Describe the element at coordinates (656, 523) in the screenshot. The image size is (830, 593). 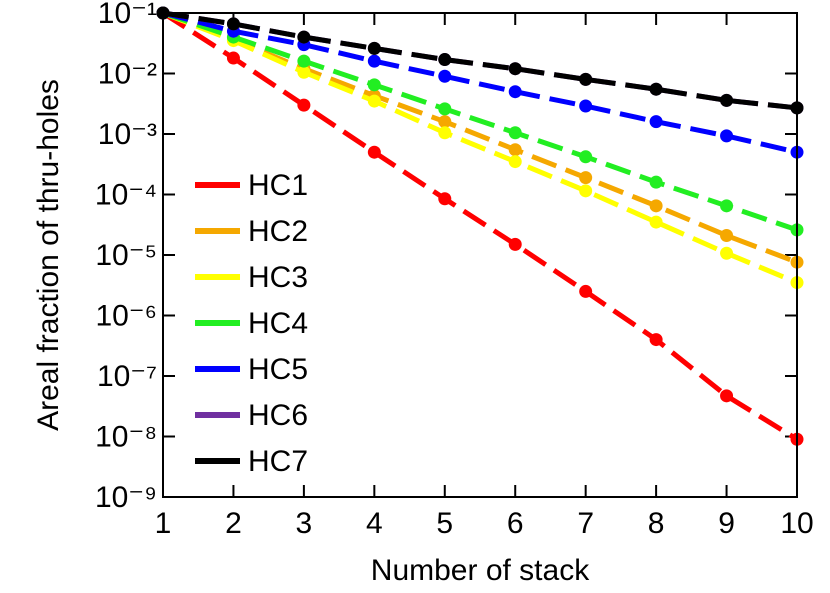
I see `x-tick-label: 8` at that location.